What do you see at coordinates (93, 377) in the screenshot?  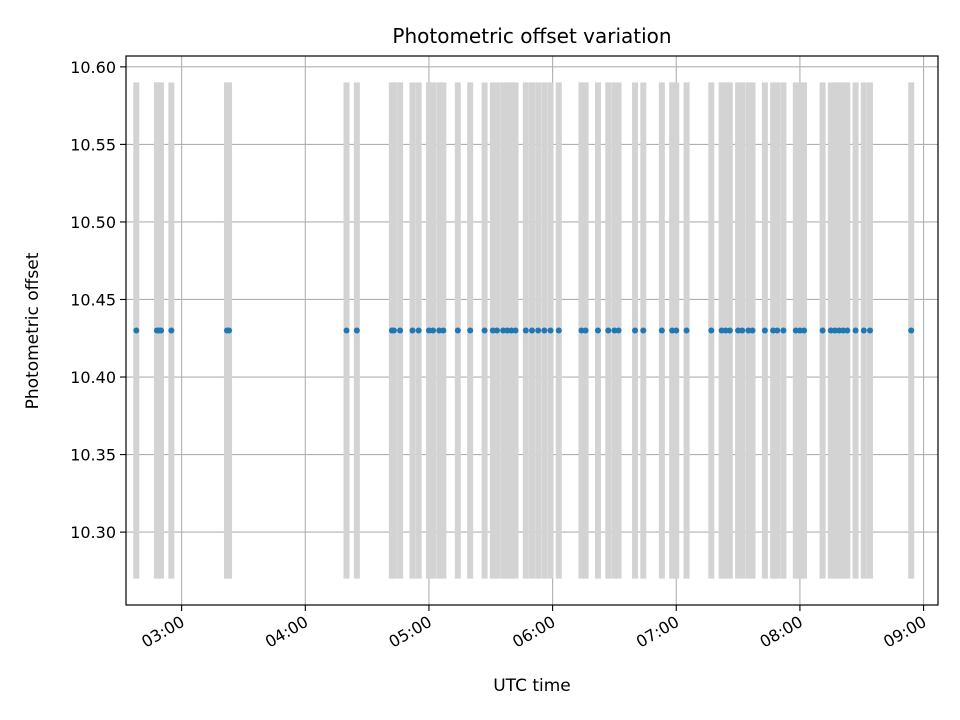 I see `y-tick-label: 10.40` at bounding box center [93, 377].